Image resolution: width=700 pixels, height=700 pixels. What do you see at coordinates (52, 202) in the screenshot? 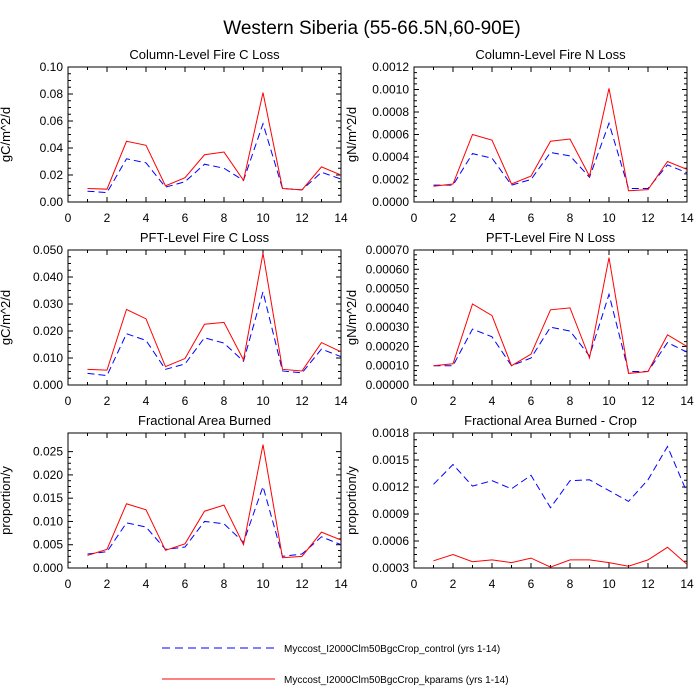
I see `y-tick-label: 0.00` at bounding box center [52, 202].